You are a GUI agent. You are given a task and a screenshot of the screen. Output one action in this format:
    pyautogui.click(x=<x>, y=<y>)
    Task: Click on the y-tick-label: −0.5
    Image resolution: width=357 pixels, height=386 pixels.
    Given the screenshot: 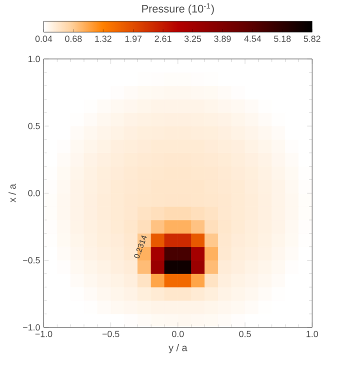 What is the action you would take?
    pyautogui.click(x=31, y=260)
    